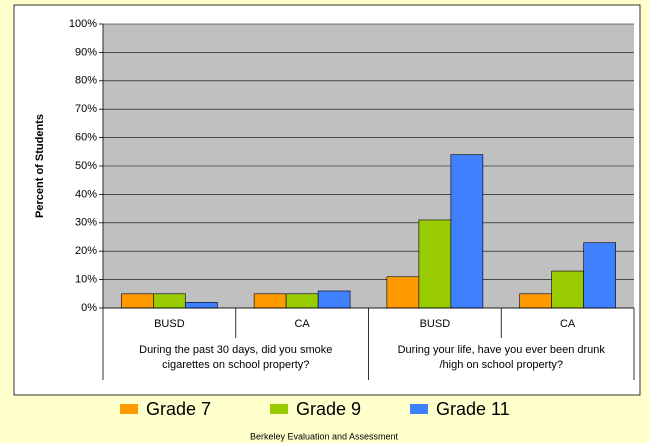 This screenshot has width=649, height=443. Describe the element at coordinates (83, 24) in the screenshot. I see `y-tick-label: 100%` at that location.